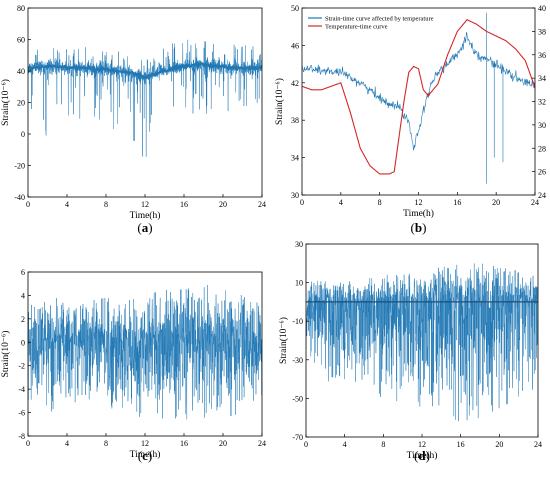  What do you see at coordinates (295, 8) in the screenshot?
I see `y-tick-label: 50` at bounding box center [295, 8].